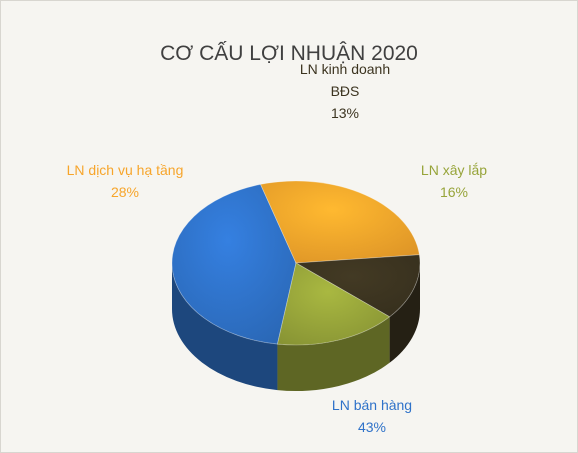  What do you see at coordinates (333, 353) in the screenshot?
I see `slice-side-ln-xay-lap` at bounding box center [333, 353].